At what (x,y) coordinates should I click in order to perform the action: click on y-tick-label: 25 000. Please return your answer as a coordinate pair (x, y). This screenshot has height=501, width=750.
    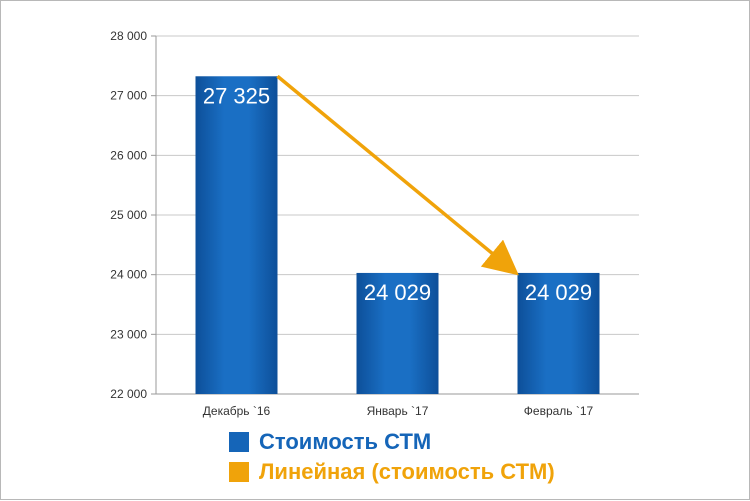
    Looking at the image, I should click on (128, 215).